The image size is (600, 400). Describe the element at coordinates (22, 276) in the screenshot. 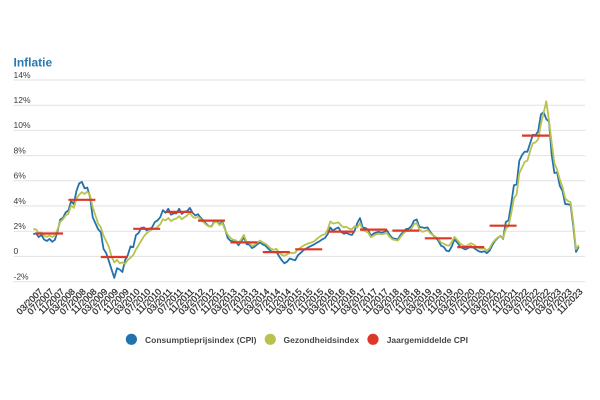

I see `svg-text: -2%` at that location.